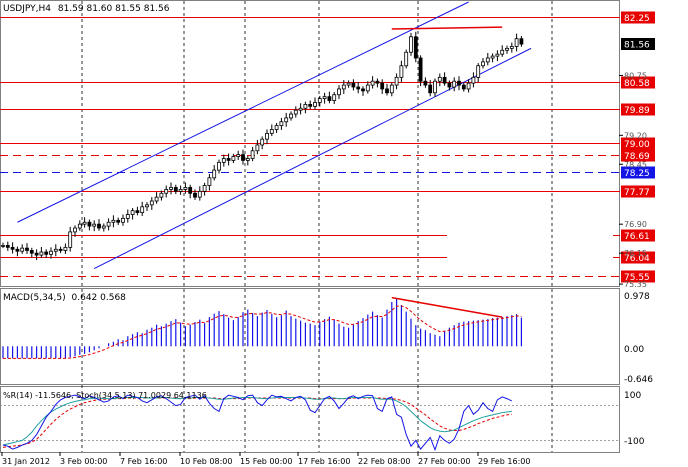  I want to click on level-label-9: 75.55, so click(637, 278).